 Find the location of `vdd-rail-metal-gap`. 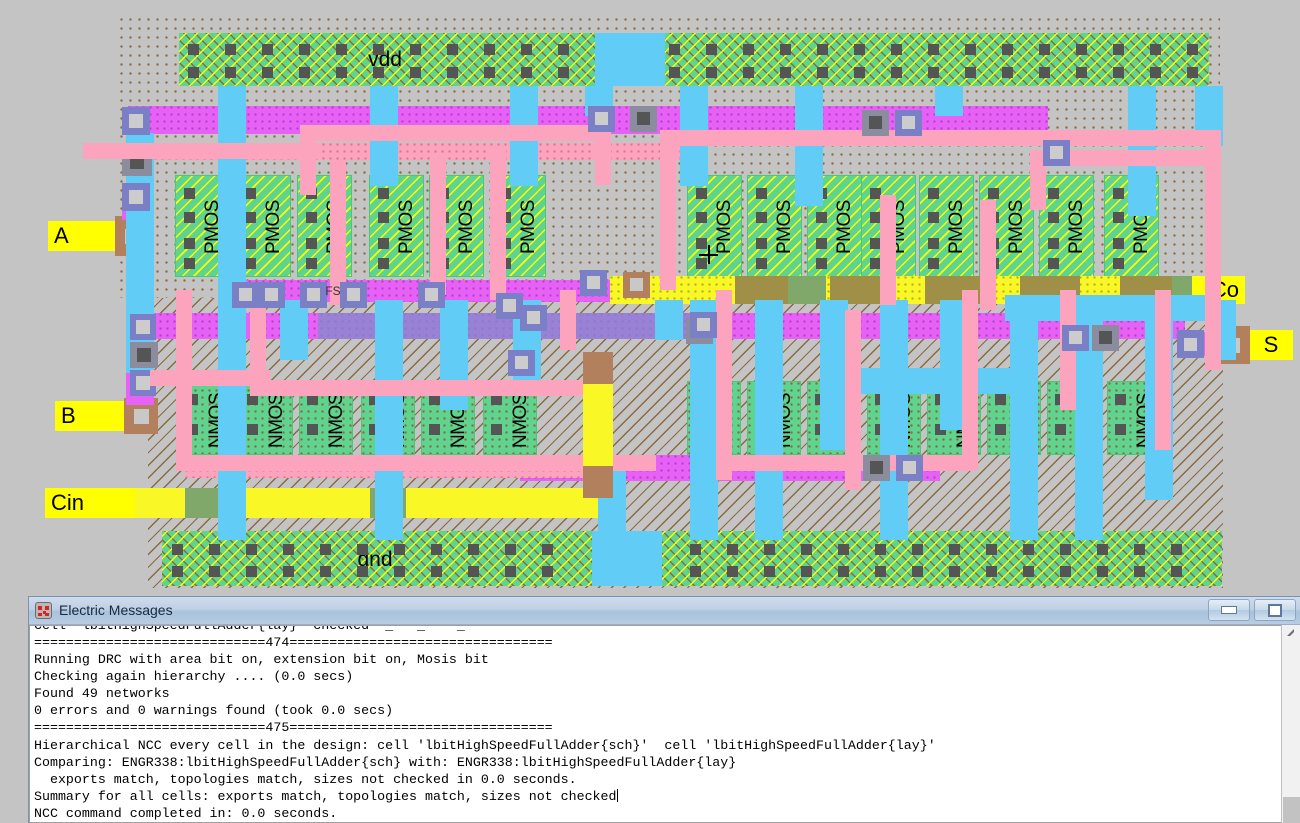

vdd-rail-metal-gap is located at coordinates (630, 59).